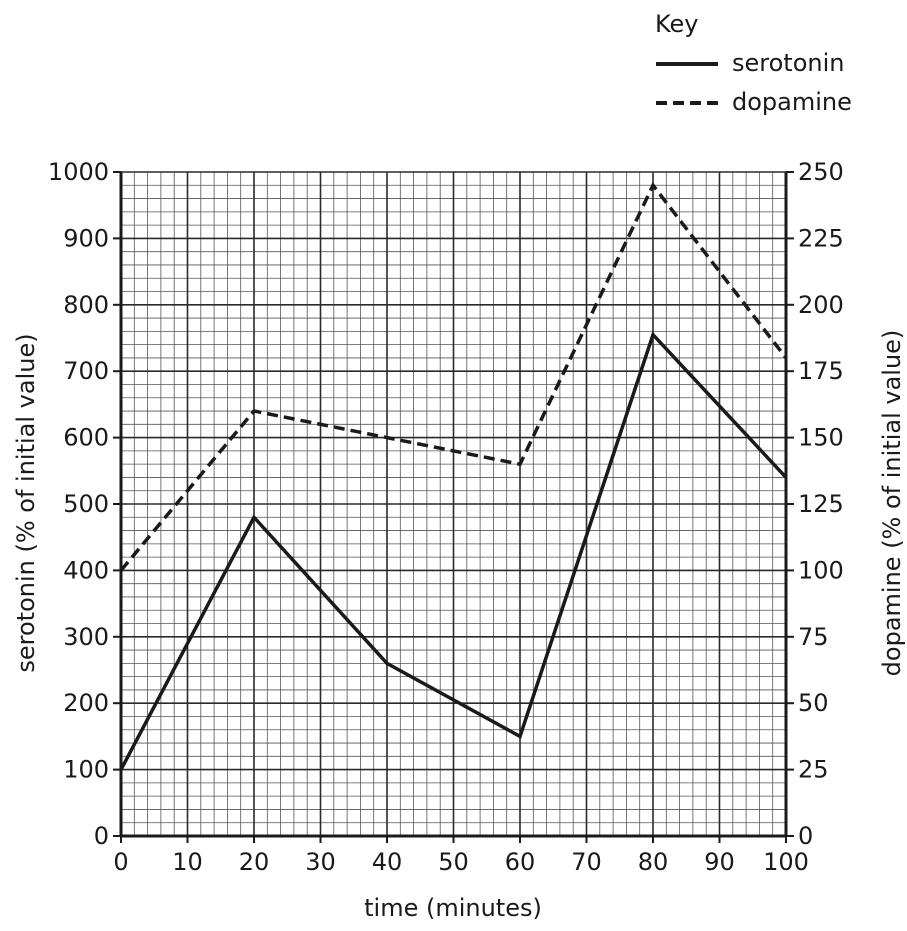 Image resolution: width=907 pixels, height=931 pixels. What do you see at coordinates (254, 862) in the screenshot?
I see `x-tick-label: 20` at bounding box center [254, 862].